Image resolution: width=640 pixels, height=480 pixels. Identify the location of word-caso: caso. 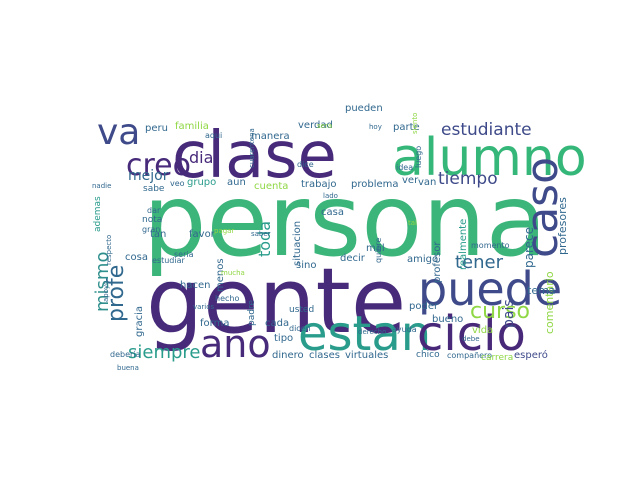
(542, 207).